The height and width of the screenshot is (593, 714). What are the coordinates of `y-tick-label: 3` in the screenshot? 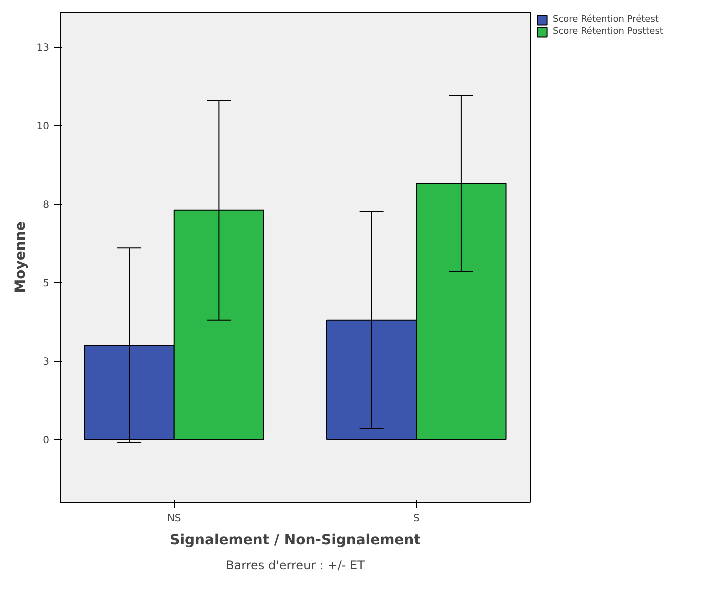 It's located at (46, 362).